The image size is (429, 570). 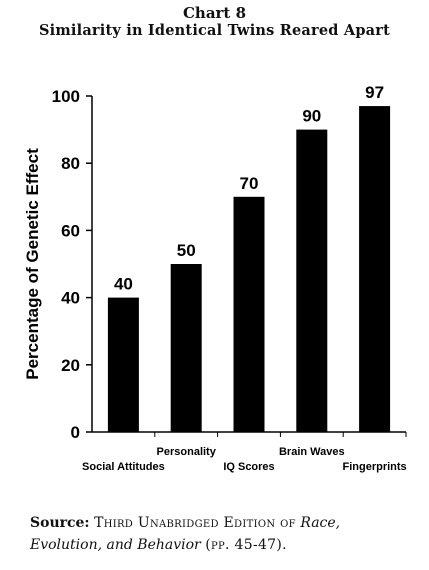 What do you see at coordinates (249, 183) in the screenshot?
I see `data-label: 70` at bounding box center [249, 183].